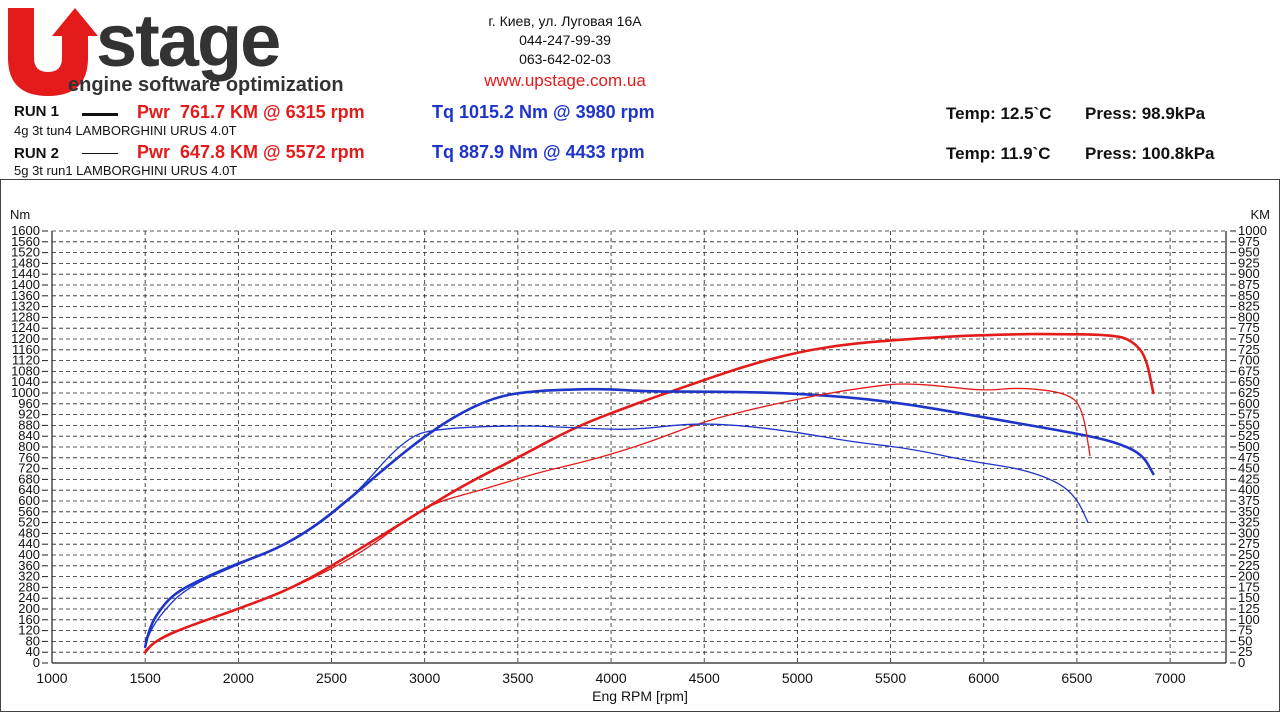 The width and height of the screenshot is (1280, 720). Describe the element at coordinates (797, 678) in the screenshot. I see `x-tick-label: 5000` at that location.